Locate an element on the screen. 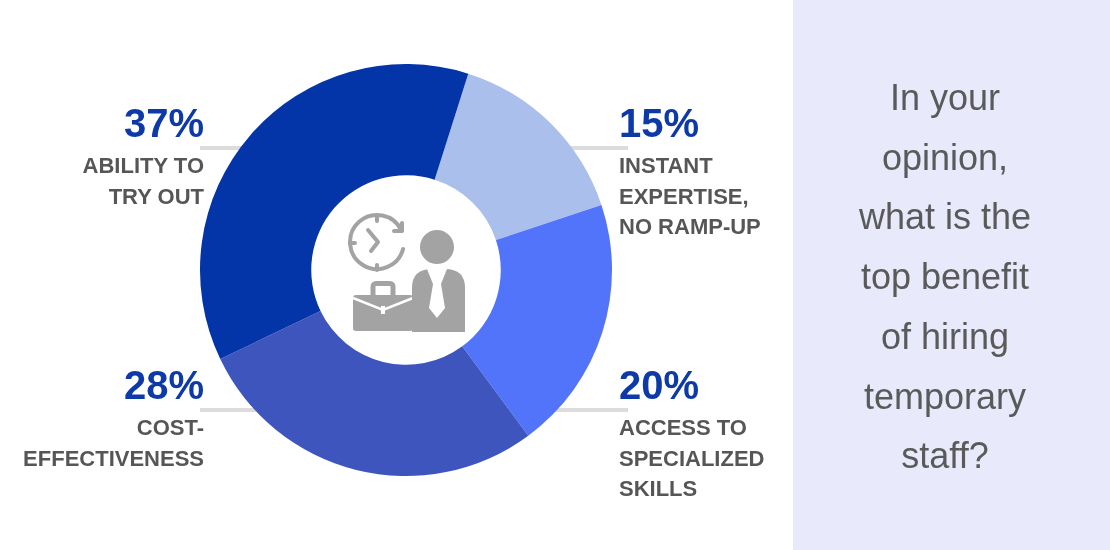 This screenshot has width=1110, height=550. text: In your opinion, what is the top benefit of hiring temporary staff? is located at coordinates (944, 277).